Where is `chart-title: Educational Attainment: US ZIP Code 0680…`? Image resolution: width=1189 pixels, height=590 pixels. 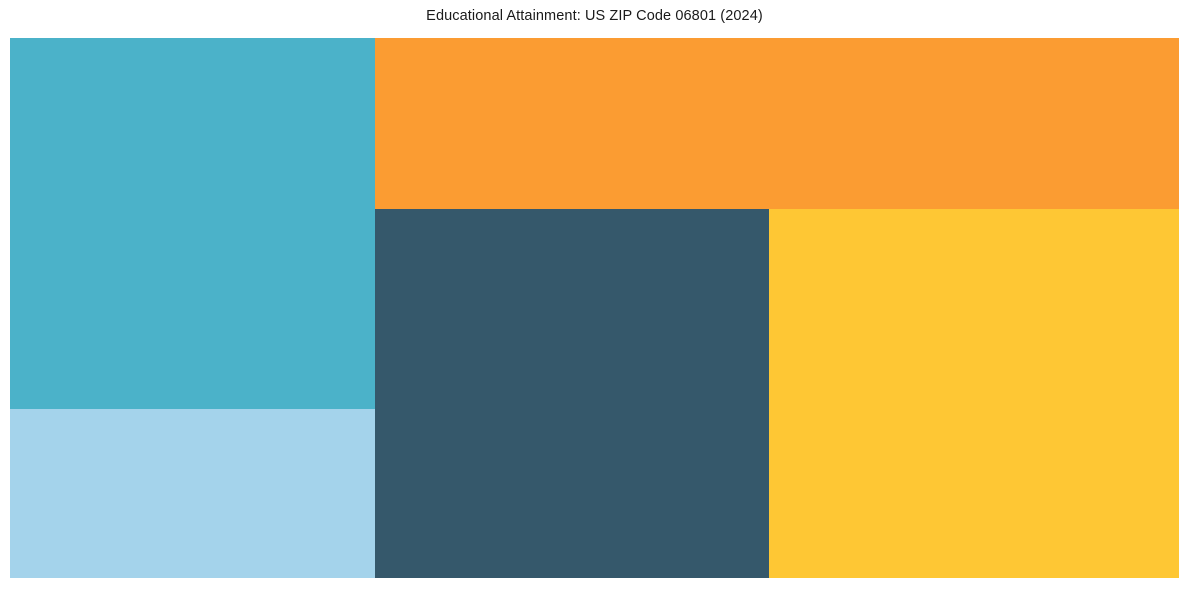
chart-title: Educational Attainment: US ZIP Code 0680… is located at coordinates (594, 16).